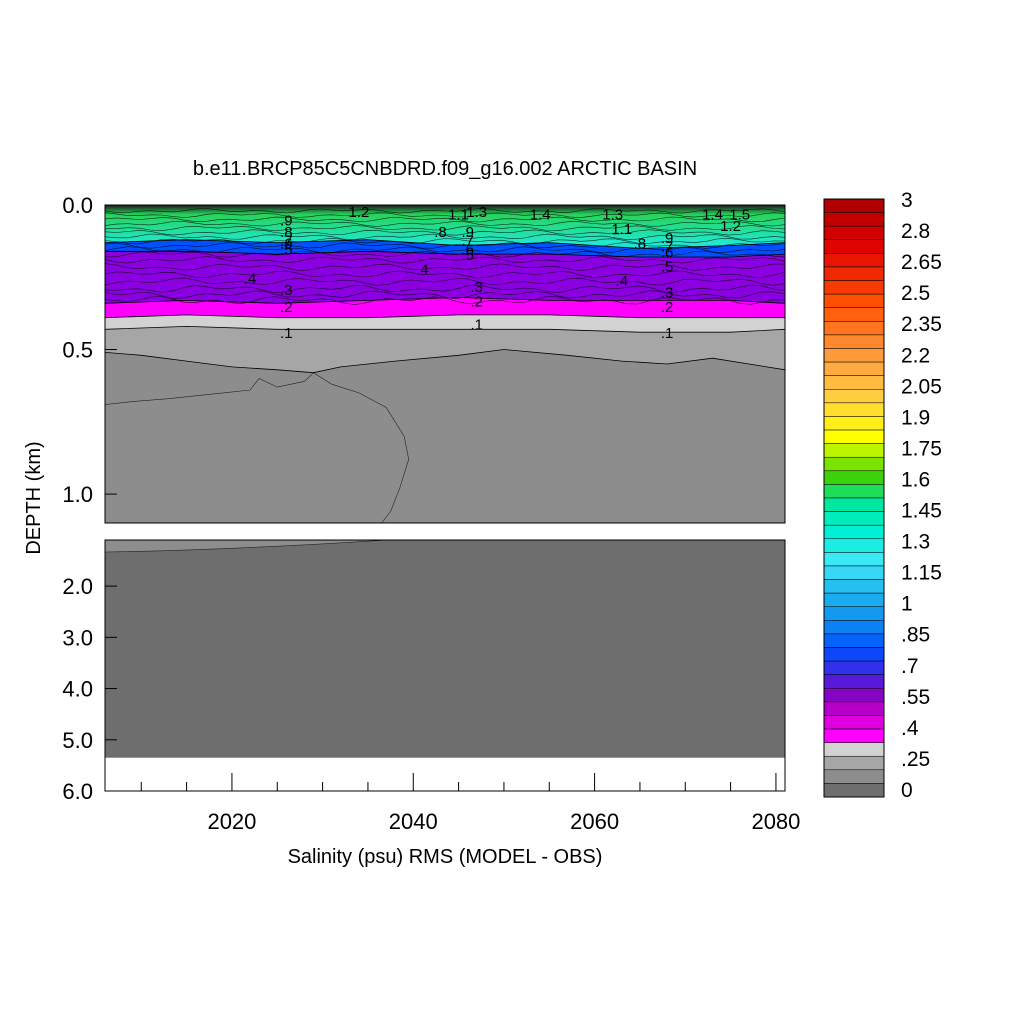  What do you see at coordinates (77, 205) in the screenshot?
I see `y-tick-label: 0.0` at bounding box center [77, 205].